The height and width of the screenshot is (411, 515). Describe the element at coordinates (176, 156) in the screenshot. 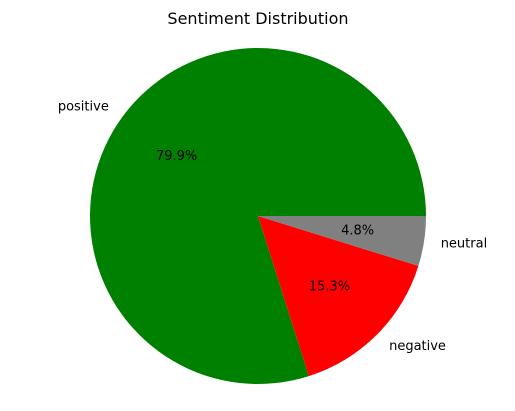

I see `pct-label-positive: 79.9%` at that location.